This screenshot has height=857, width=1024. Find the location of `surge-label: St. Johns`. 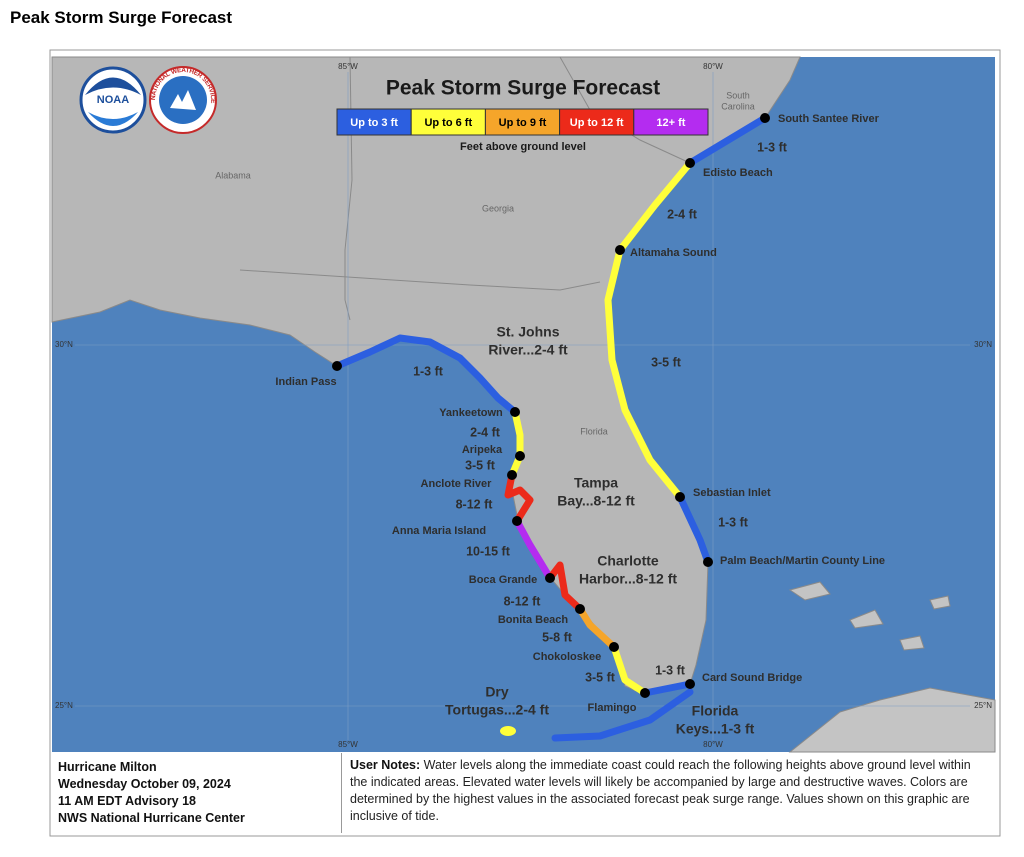

surge-label: St. Johns is located at coordinates (527, 332).